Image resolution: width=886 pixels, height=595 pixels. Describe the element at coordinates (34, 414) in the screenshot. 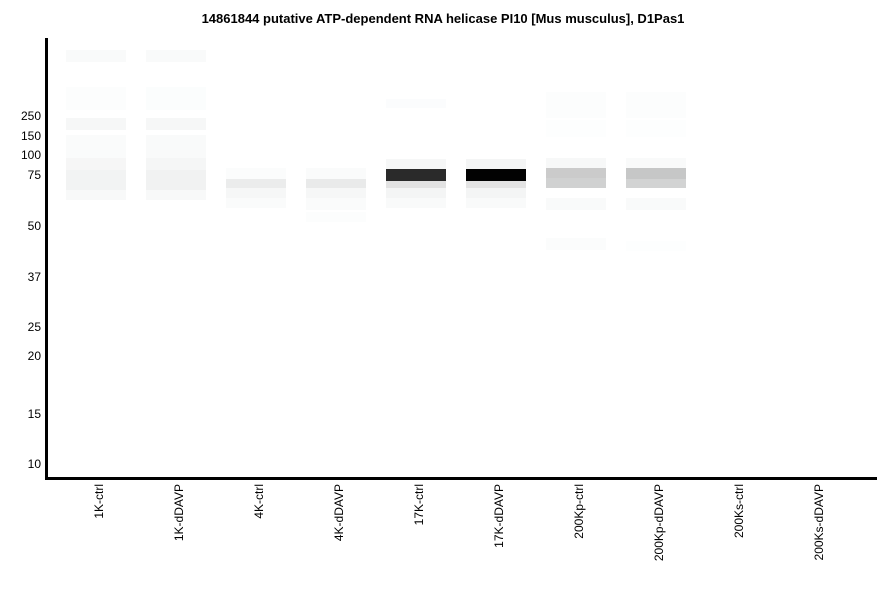

I see `y-tick-label: 15` at that location.